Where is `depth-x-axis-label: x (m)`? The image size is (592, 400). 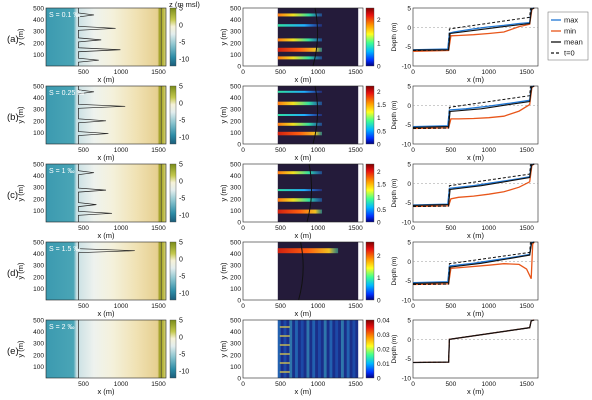
depth-x-axis-label: x (m) is located at coordinates (303, 235).